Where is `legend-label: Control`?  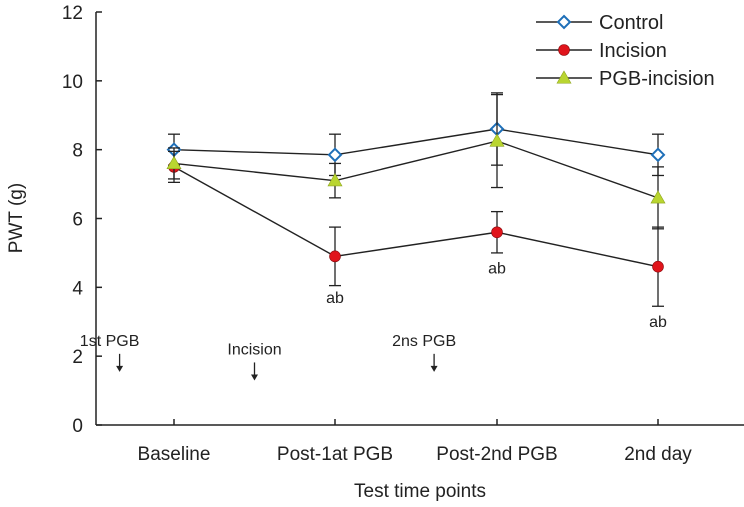
legend-label: Control is located at coordinates (631, 23).